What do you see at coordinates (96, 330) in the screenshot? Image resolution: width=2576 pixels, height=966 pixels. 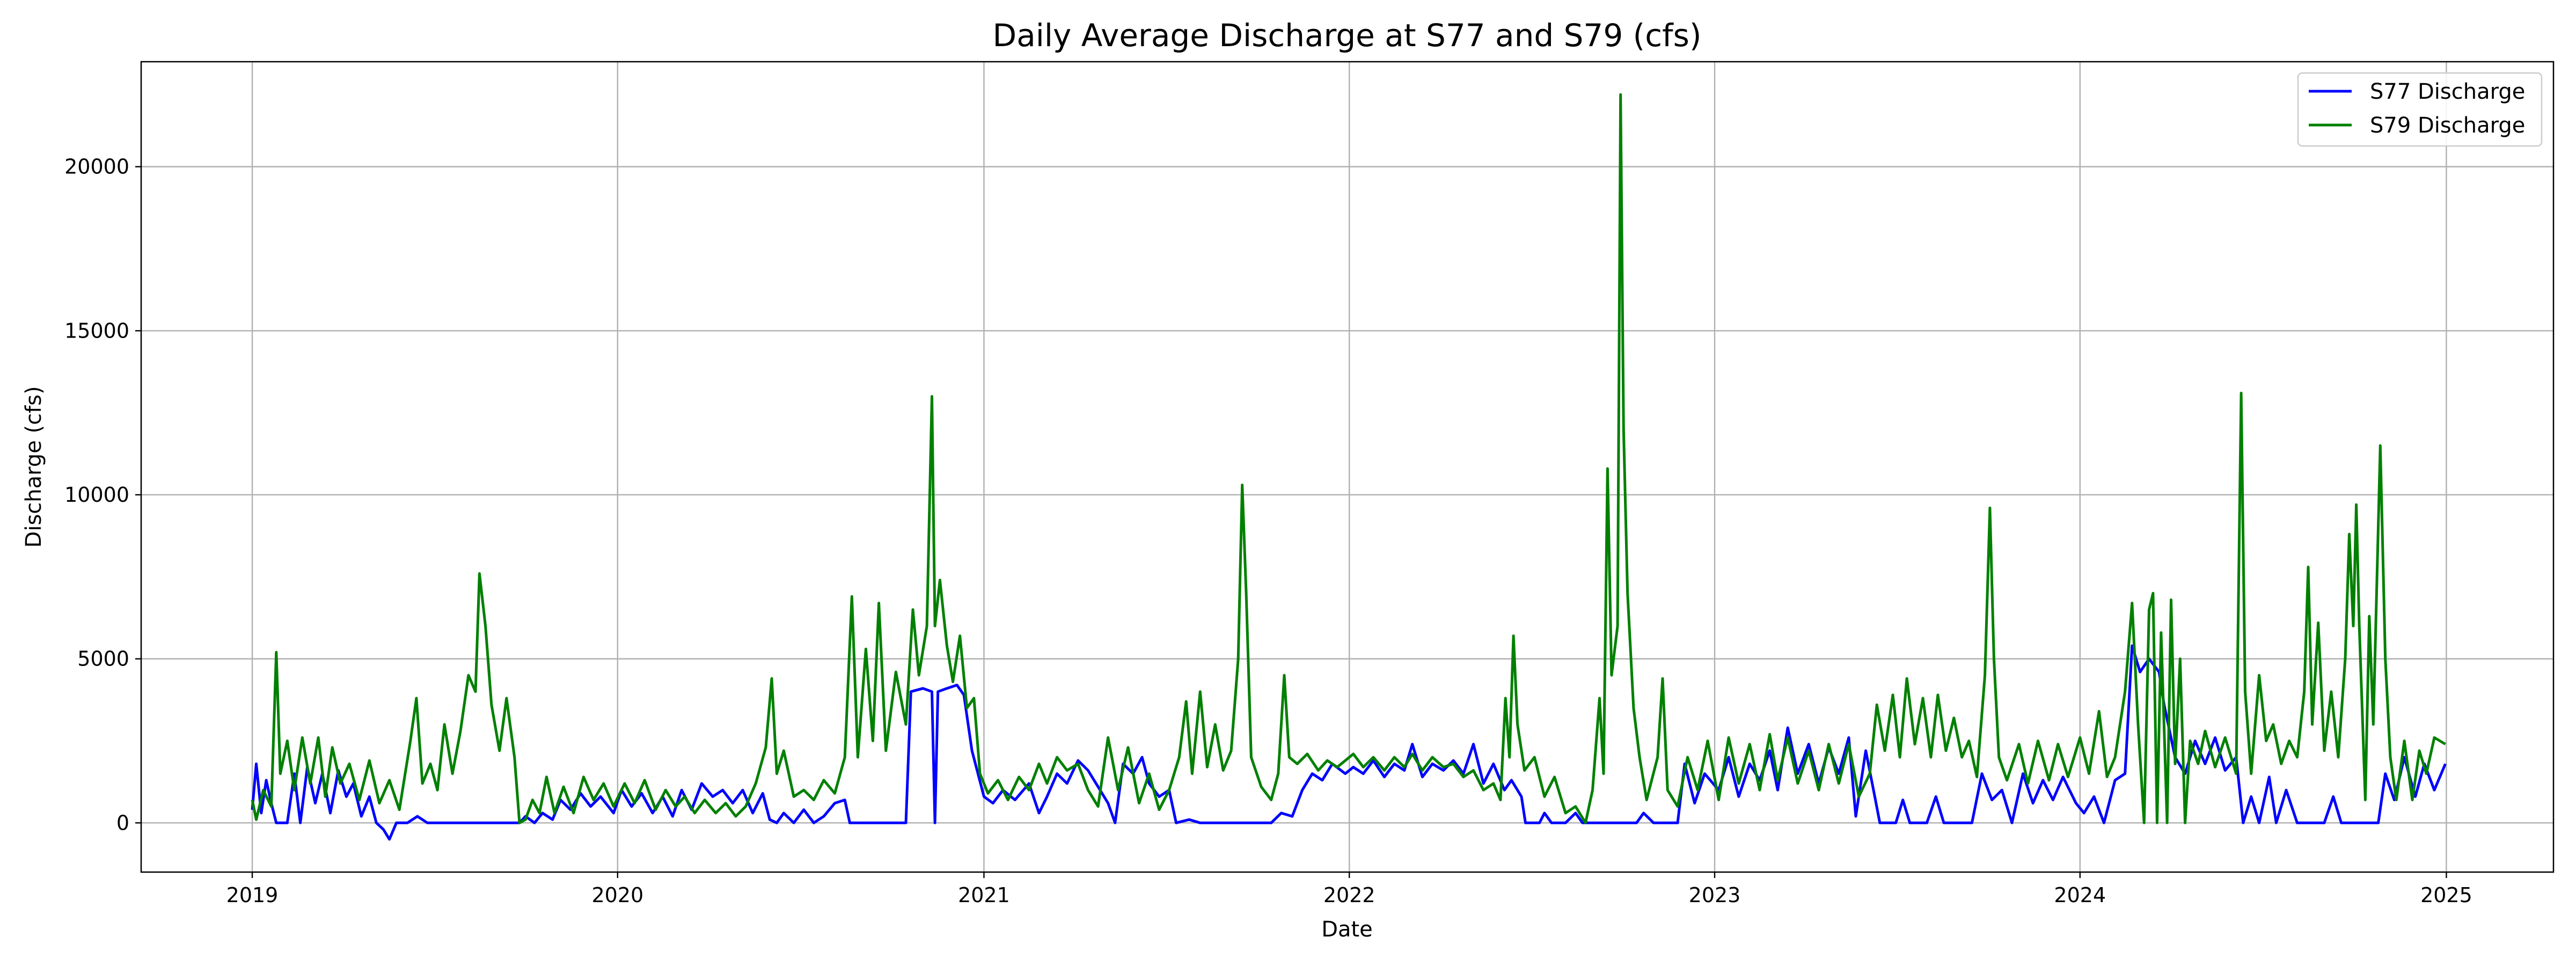 I see `y-tick-label: 15000` at bounding box center [96, 330].